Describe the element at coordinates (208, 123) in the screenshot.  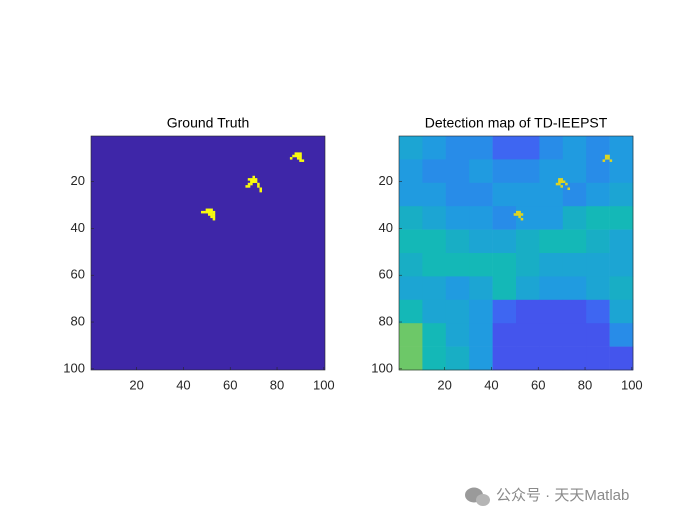
I see `axes-title: Ground Truth` at that location.